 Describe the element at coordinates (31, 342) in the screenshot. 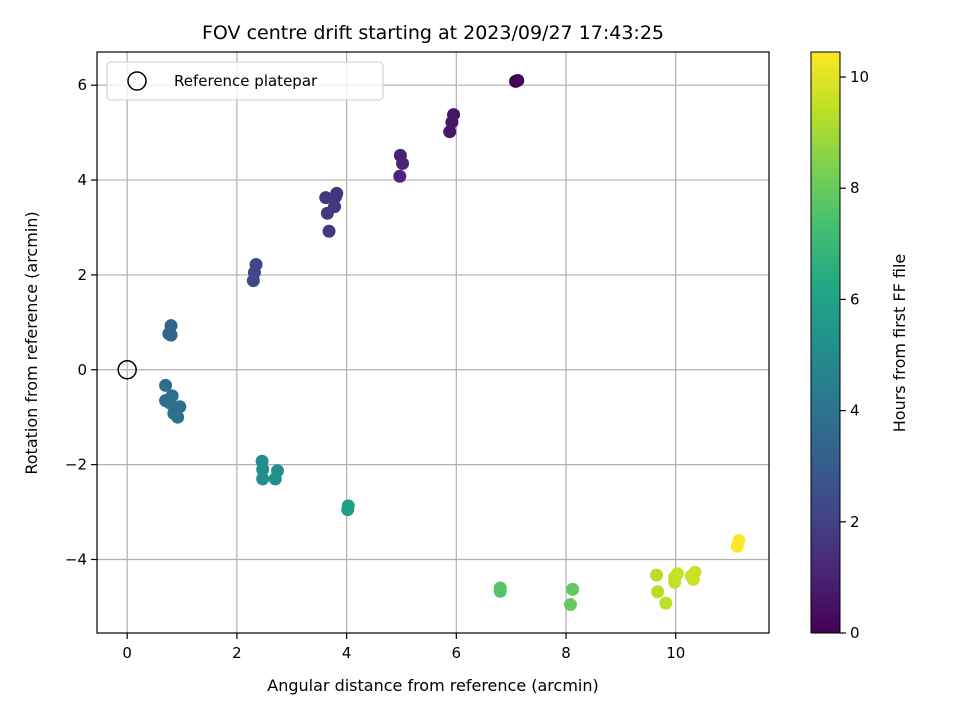

I see `y-axis-label: Rotation from reference (arcmin)` at that location.